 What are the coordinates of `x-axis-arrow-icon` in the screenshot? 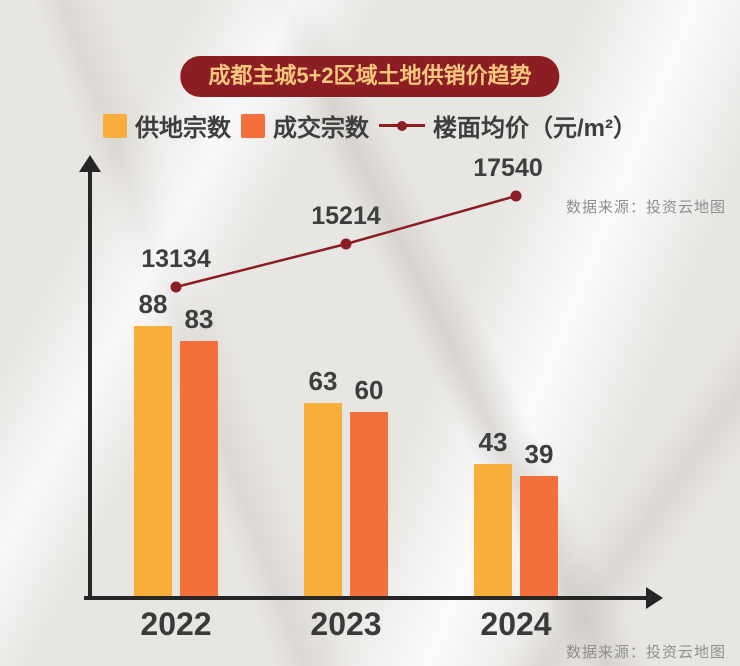 It's located at (654, 598).